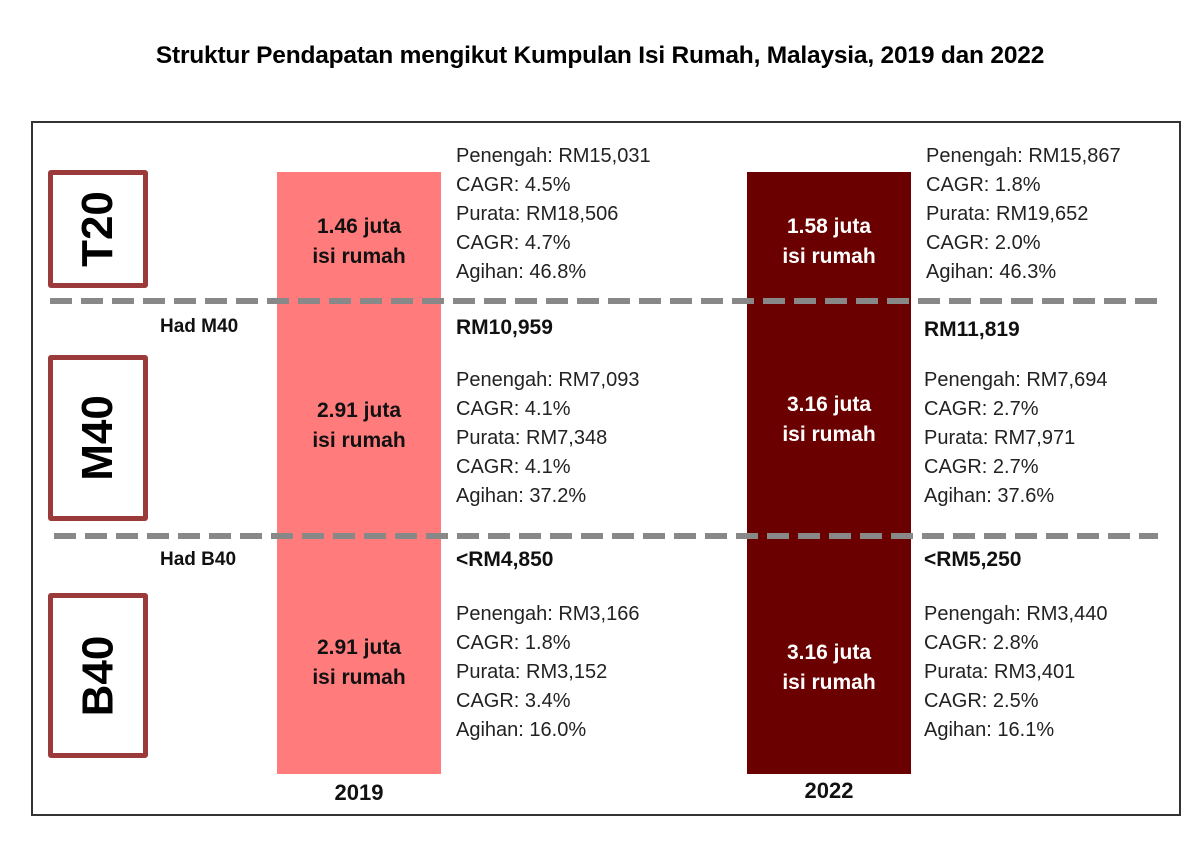 This screenshot has height=854, width=1200. Describe the element at coordinates (1016, 380) in the screenshot. I see `stat-median: Penengah: RM7,694` at that location.